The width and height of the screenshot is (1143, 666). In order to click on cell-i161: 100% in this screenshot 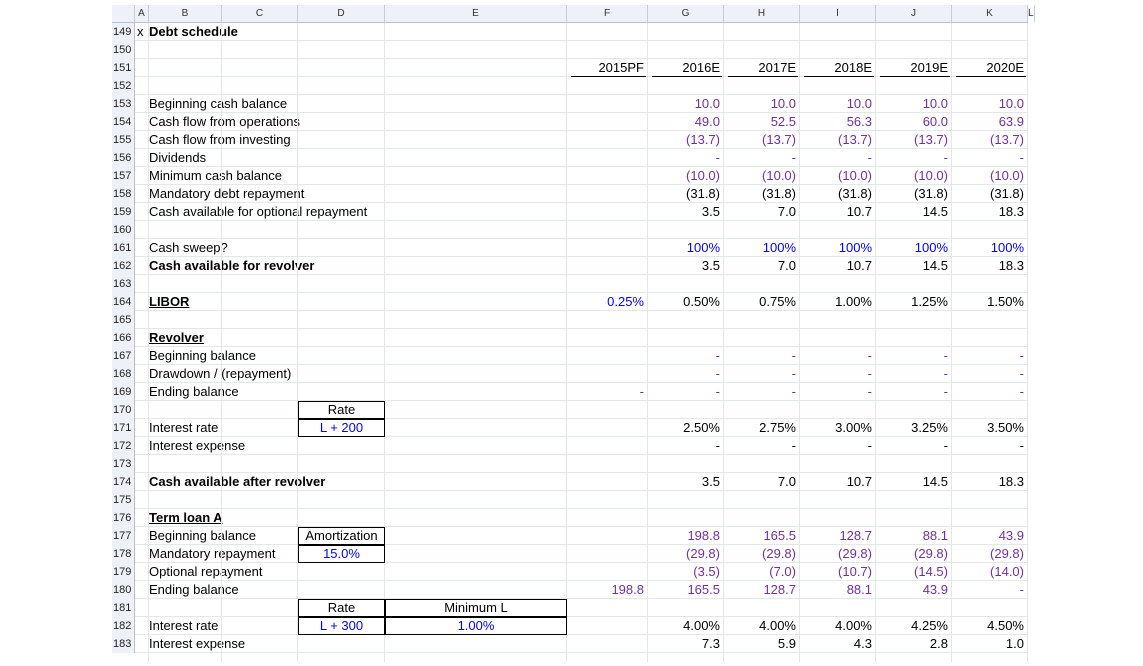, I will do `click(855, 247)`.